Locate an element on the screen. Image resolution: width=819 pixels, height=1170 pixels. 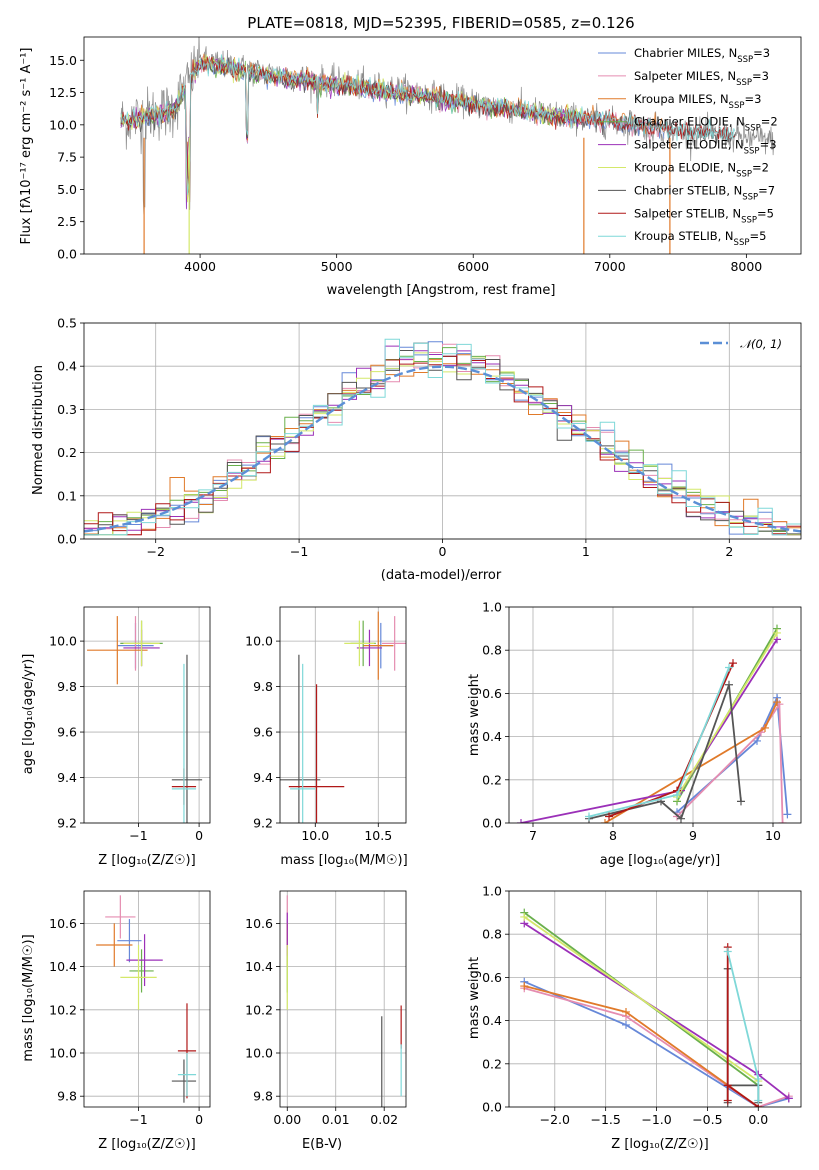
x-tick-label: 6000 is located at coordinates (473, 266).